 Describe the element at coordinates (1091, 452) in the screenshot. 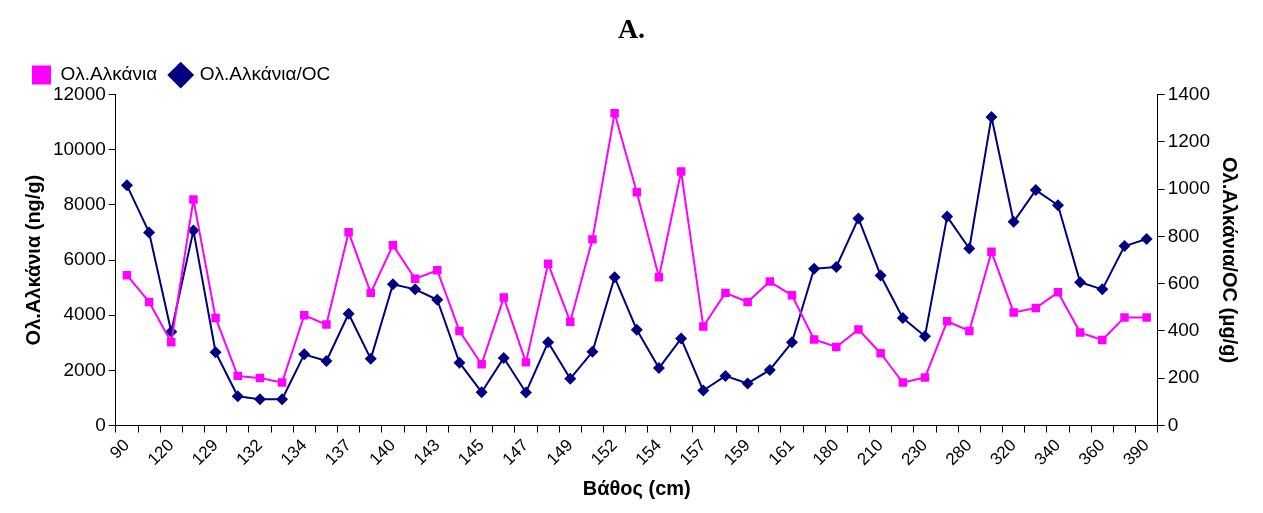

I see `x-tick-label: 360` at that location.